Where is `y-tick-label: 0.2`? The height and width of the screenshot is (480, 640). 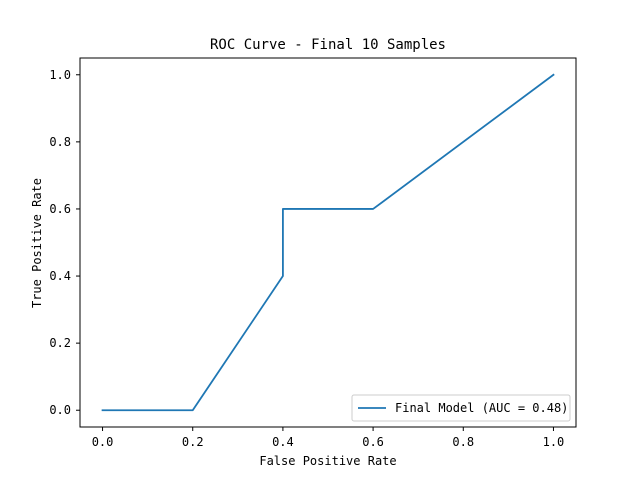
y-tick-label: 0.2 is located at coordinates (60, 343).